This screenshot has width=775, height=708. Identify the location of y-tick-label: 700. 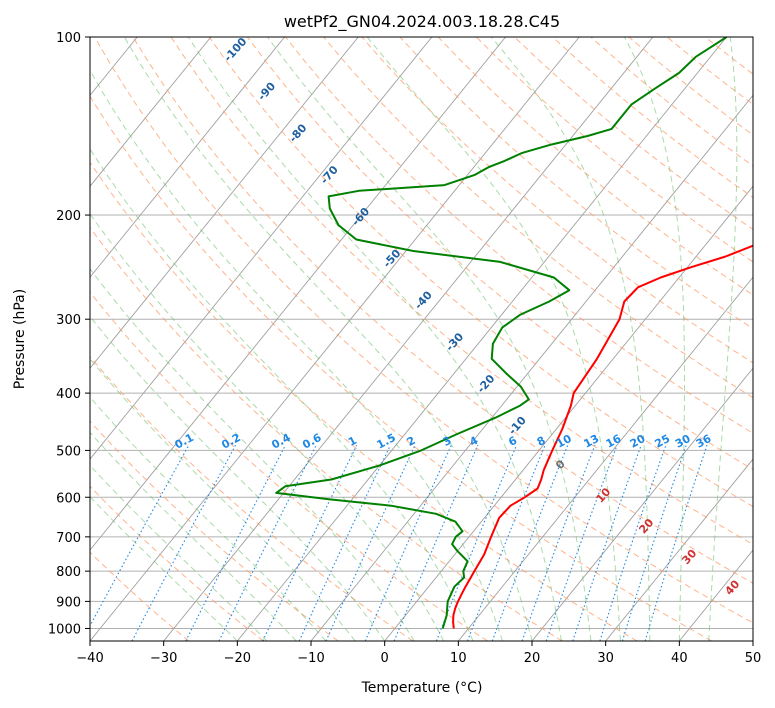
(68, 538).